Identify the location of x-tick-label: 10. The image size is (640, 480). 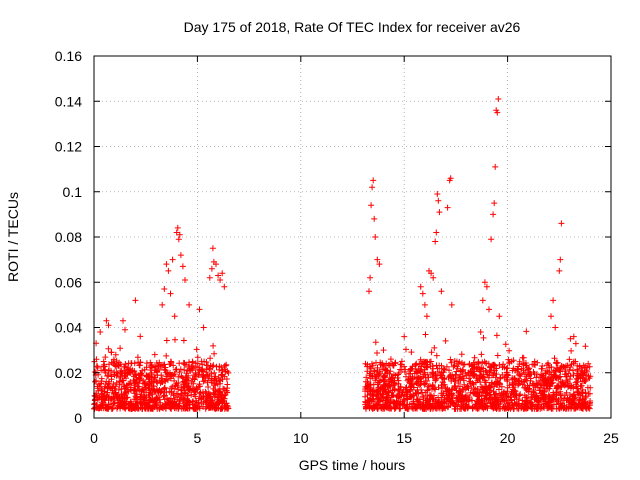
(301, 438).